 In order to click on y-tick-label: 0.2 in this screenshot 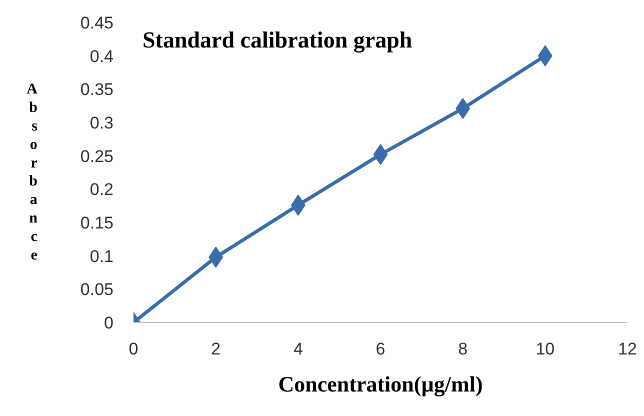, I will do `click(102, 190)`.